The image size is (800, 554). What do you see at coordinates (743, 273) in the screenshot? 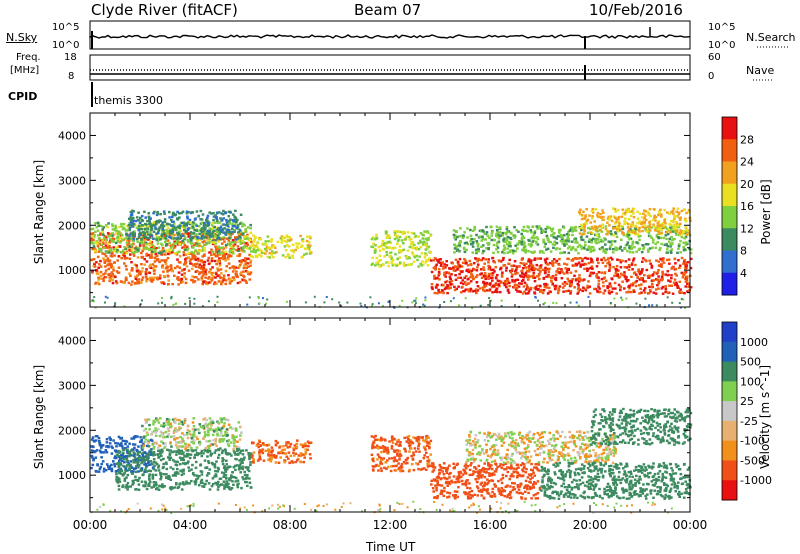
I see `colorbar-tick-label: 4` at bounding box center [743, 273].